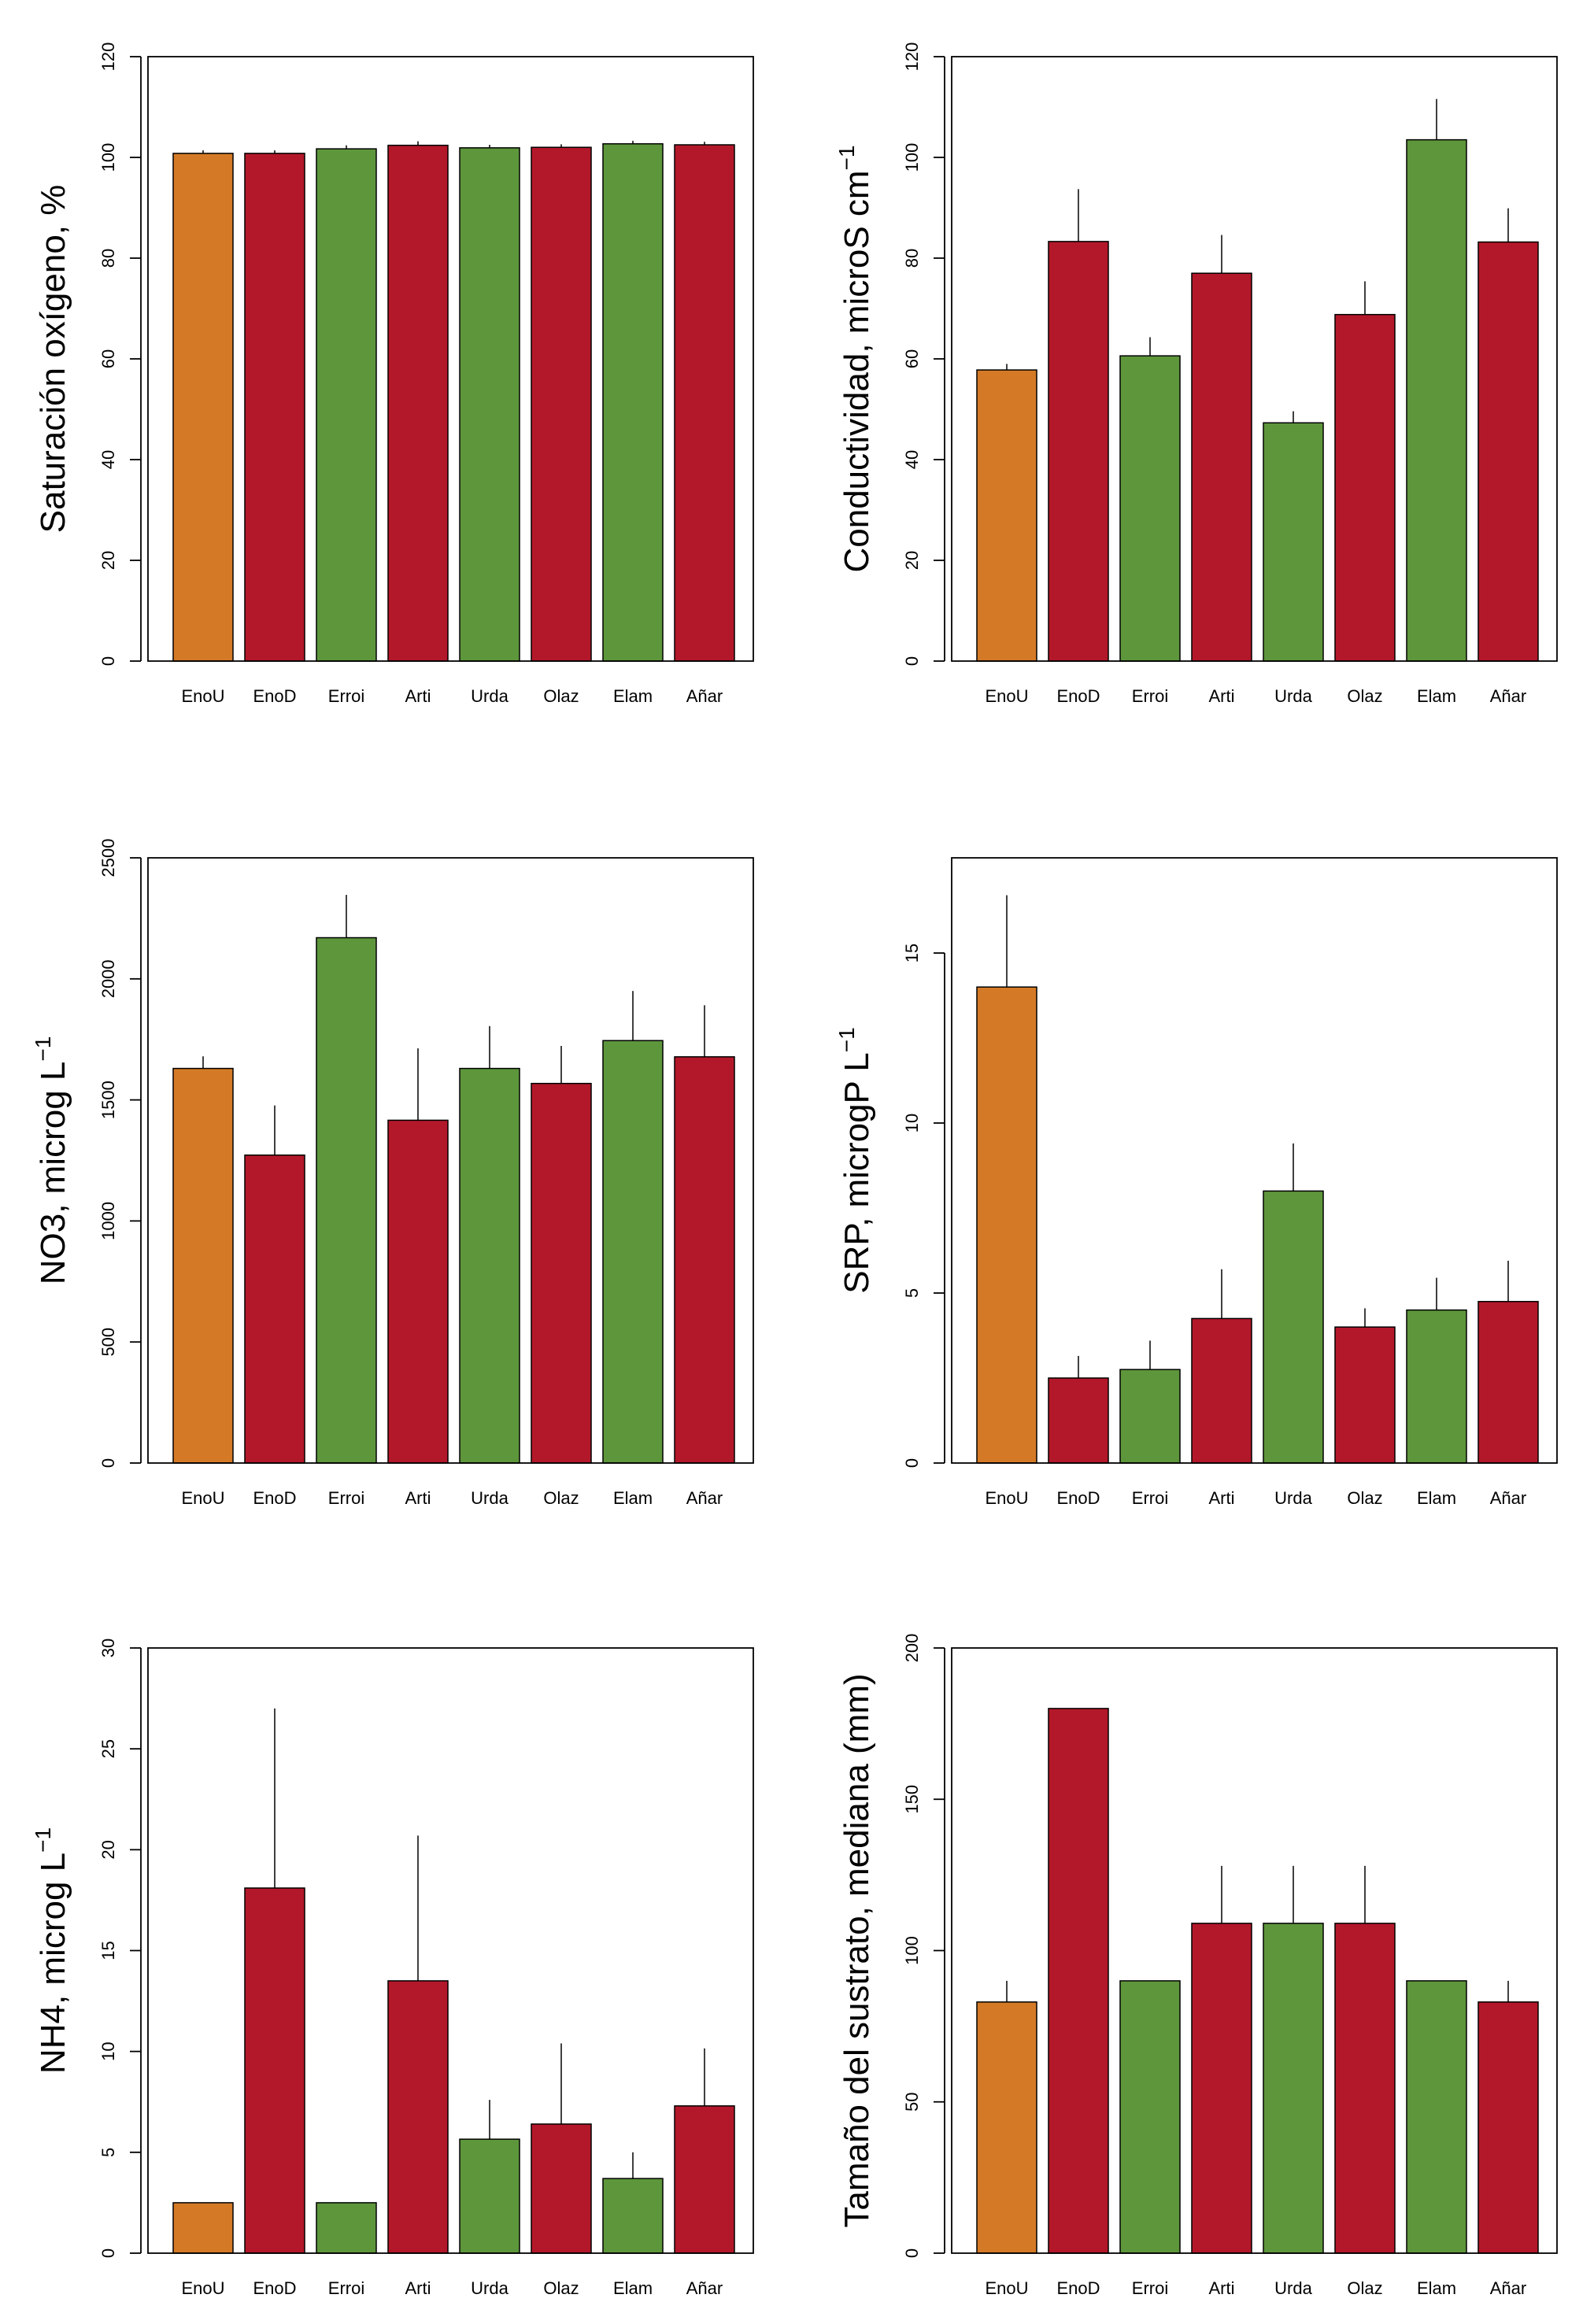 The image size is (1594, 2324). What do you see at coordinates (53, 1963) in the screenshot?
I see `y-axis-label-text: NH4, microg L` at bounding box center [53, 1963].